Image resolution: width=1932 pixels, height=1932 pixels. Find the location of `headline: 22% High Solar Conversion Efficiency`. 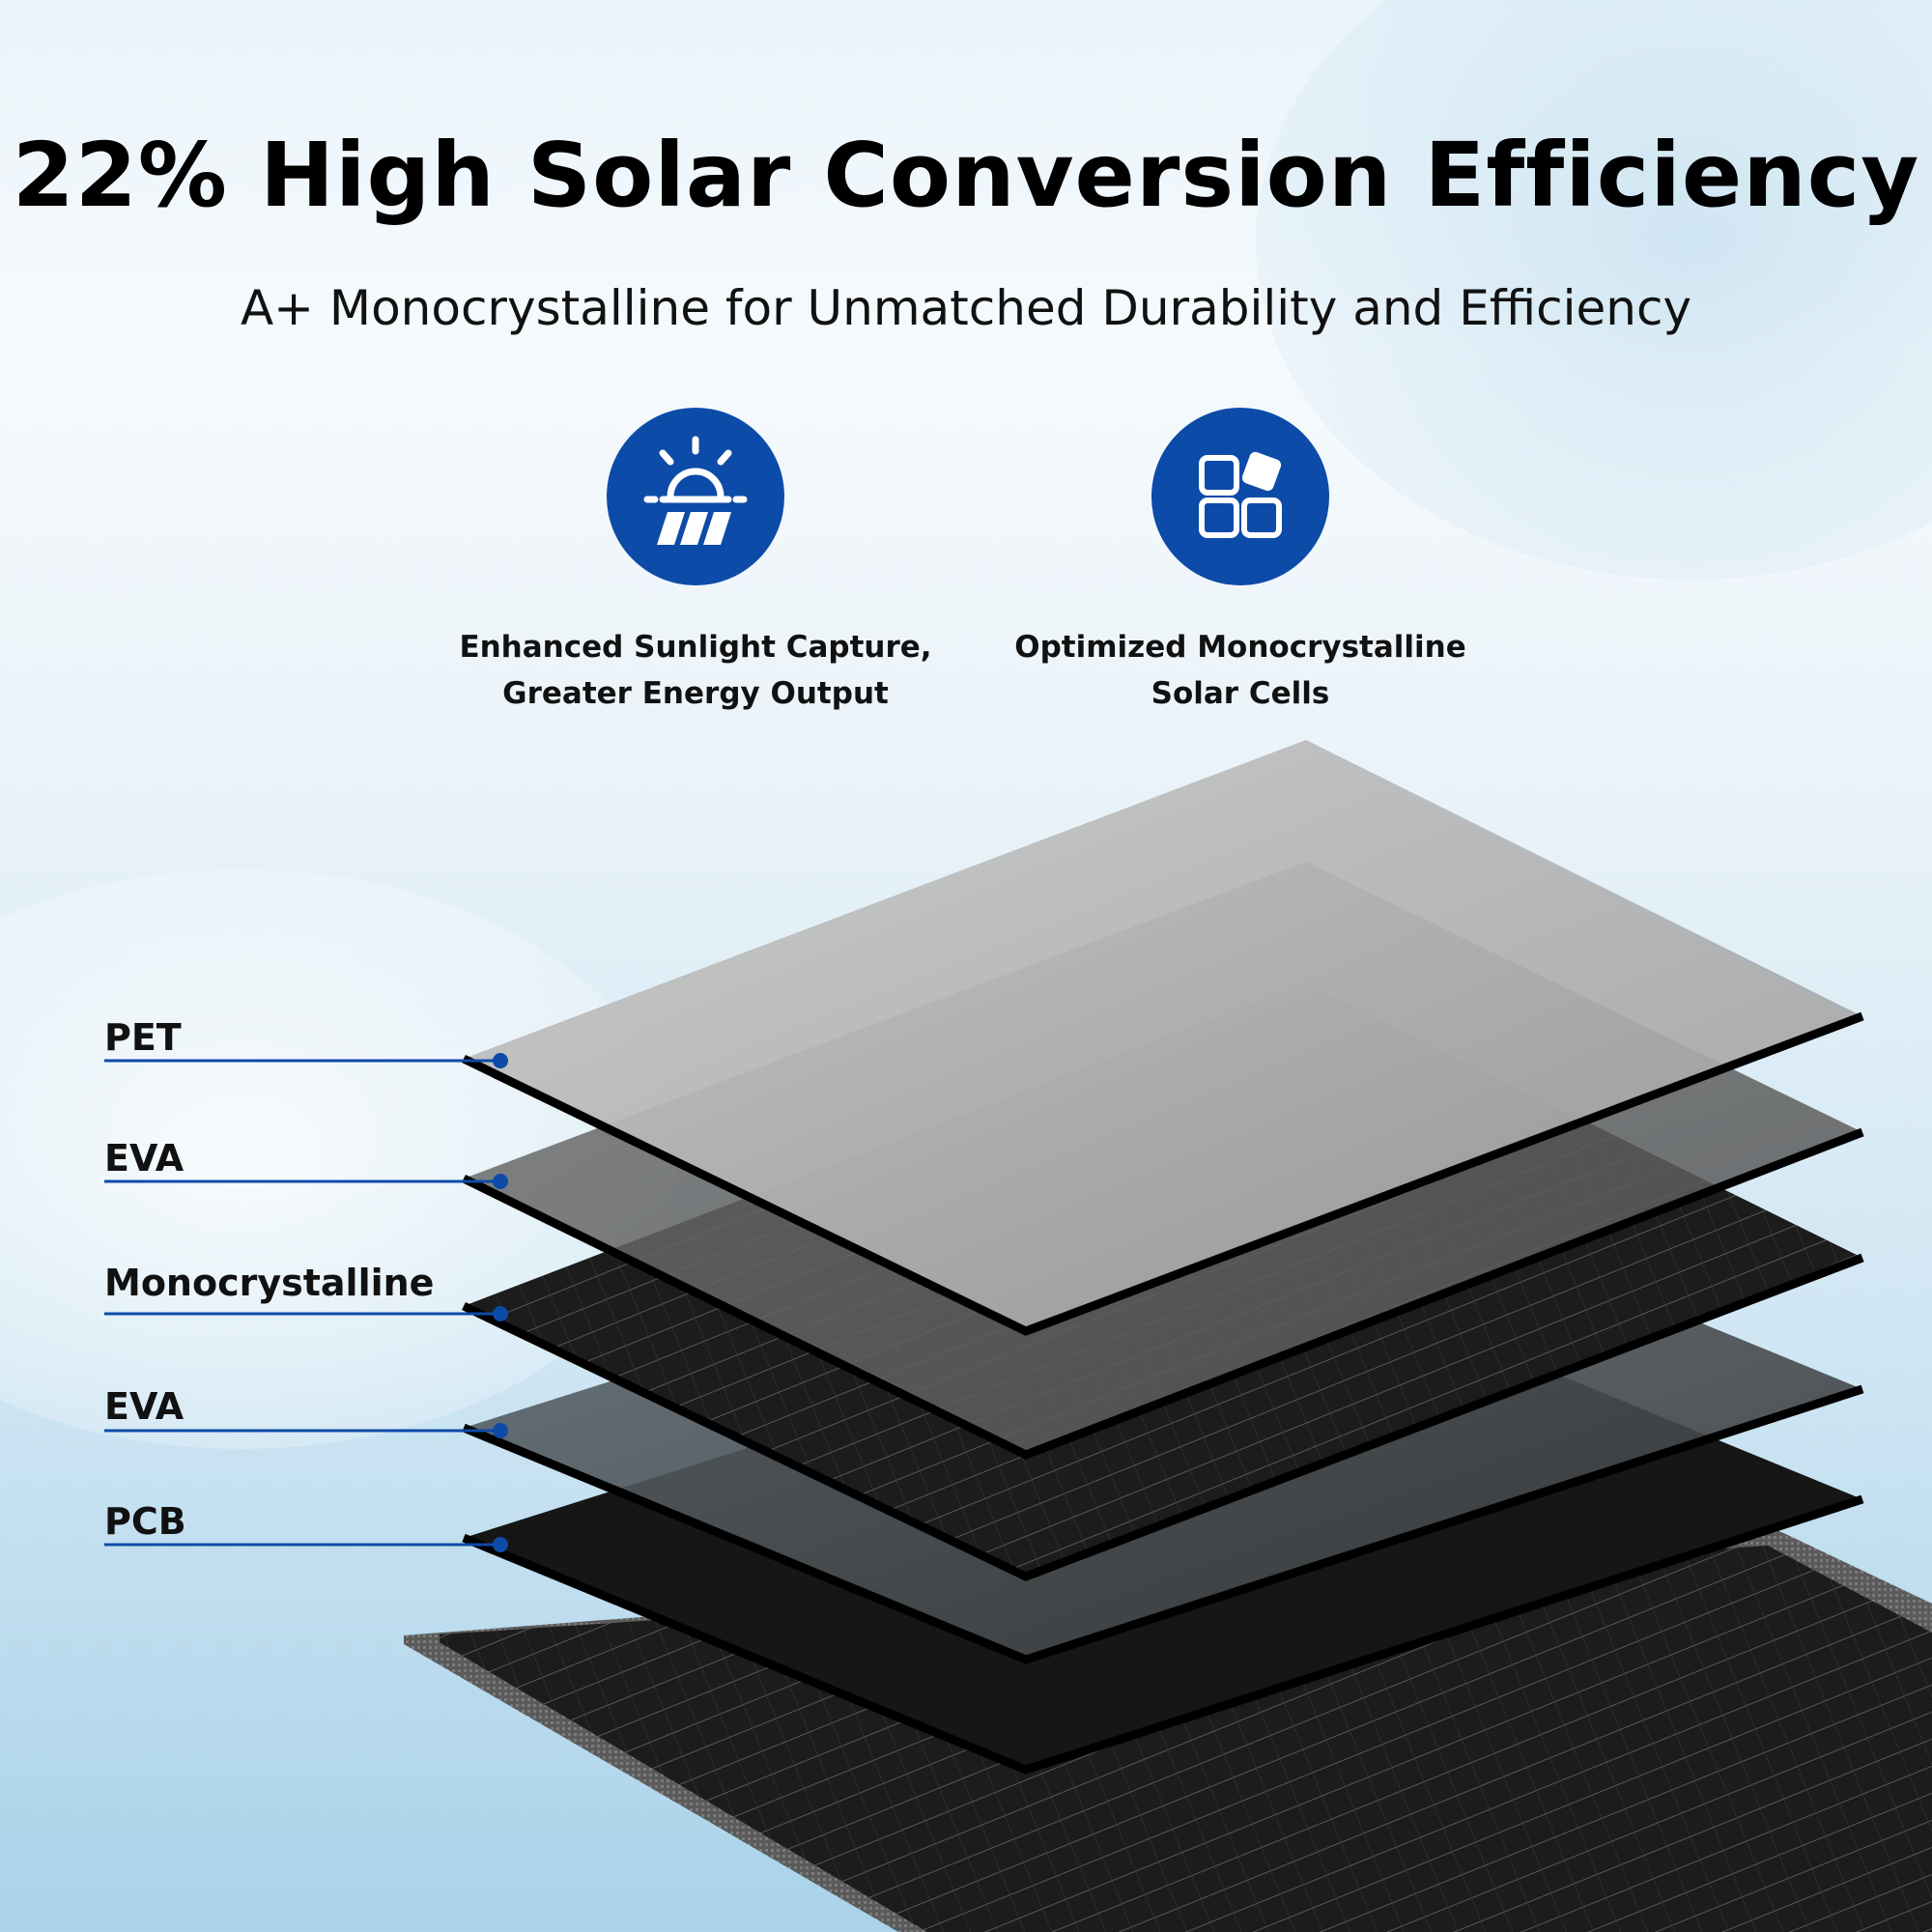

headline: 22% High Solar Conversion Efficiency is located at coordinates (966, 175).